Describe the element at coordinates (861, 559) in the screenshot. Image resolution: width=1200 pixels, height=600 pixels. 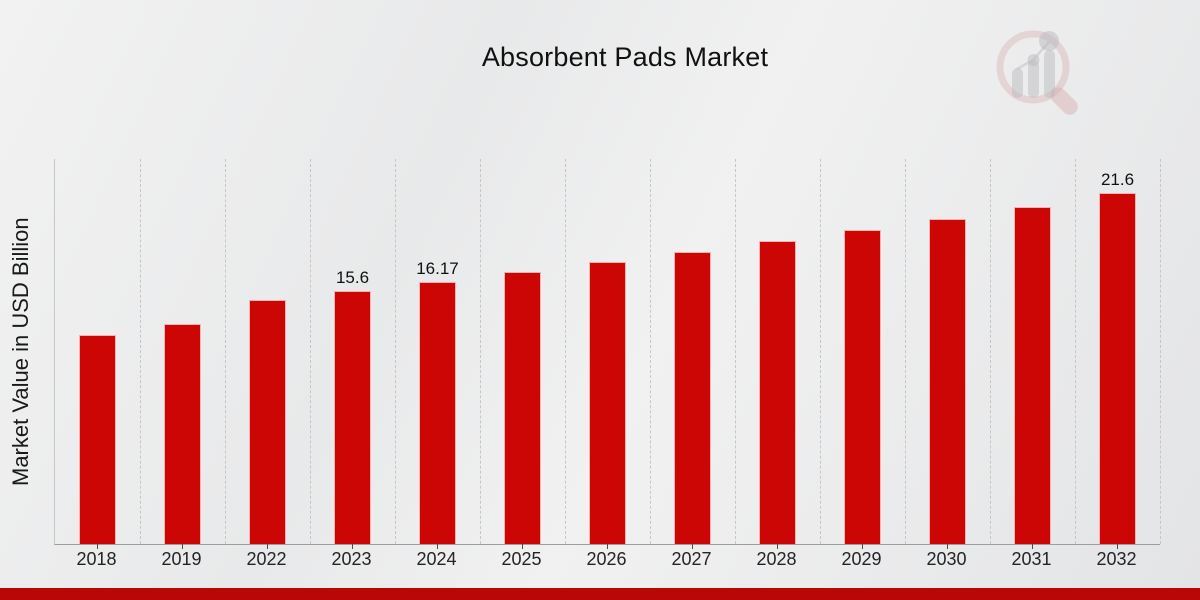
I see `x-tick-label-2029: 2029` at that location.